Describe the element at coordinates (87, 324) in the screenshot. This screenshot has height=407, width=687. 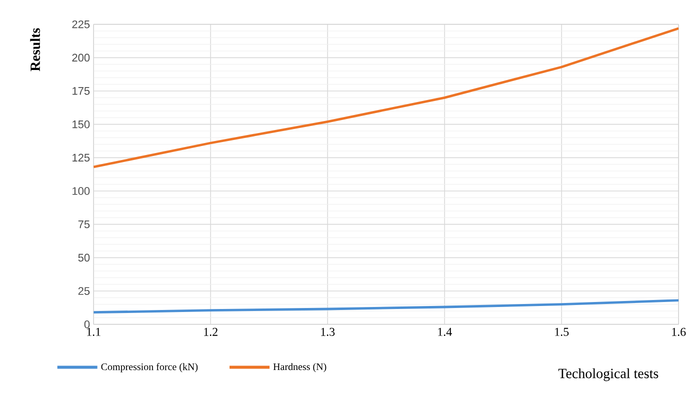
I see `y-tick-label: 0` at that location.